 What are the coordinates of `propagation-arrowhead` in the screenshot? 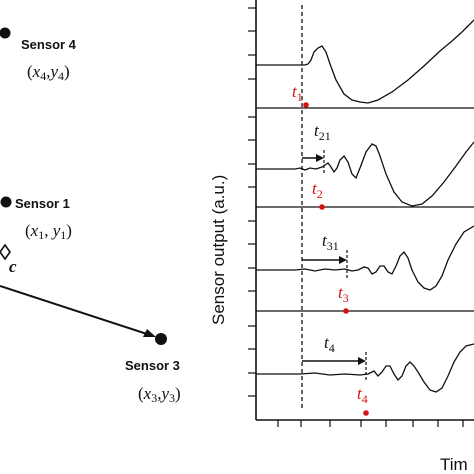 It's located at (149, 333).